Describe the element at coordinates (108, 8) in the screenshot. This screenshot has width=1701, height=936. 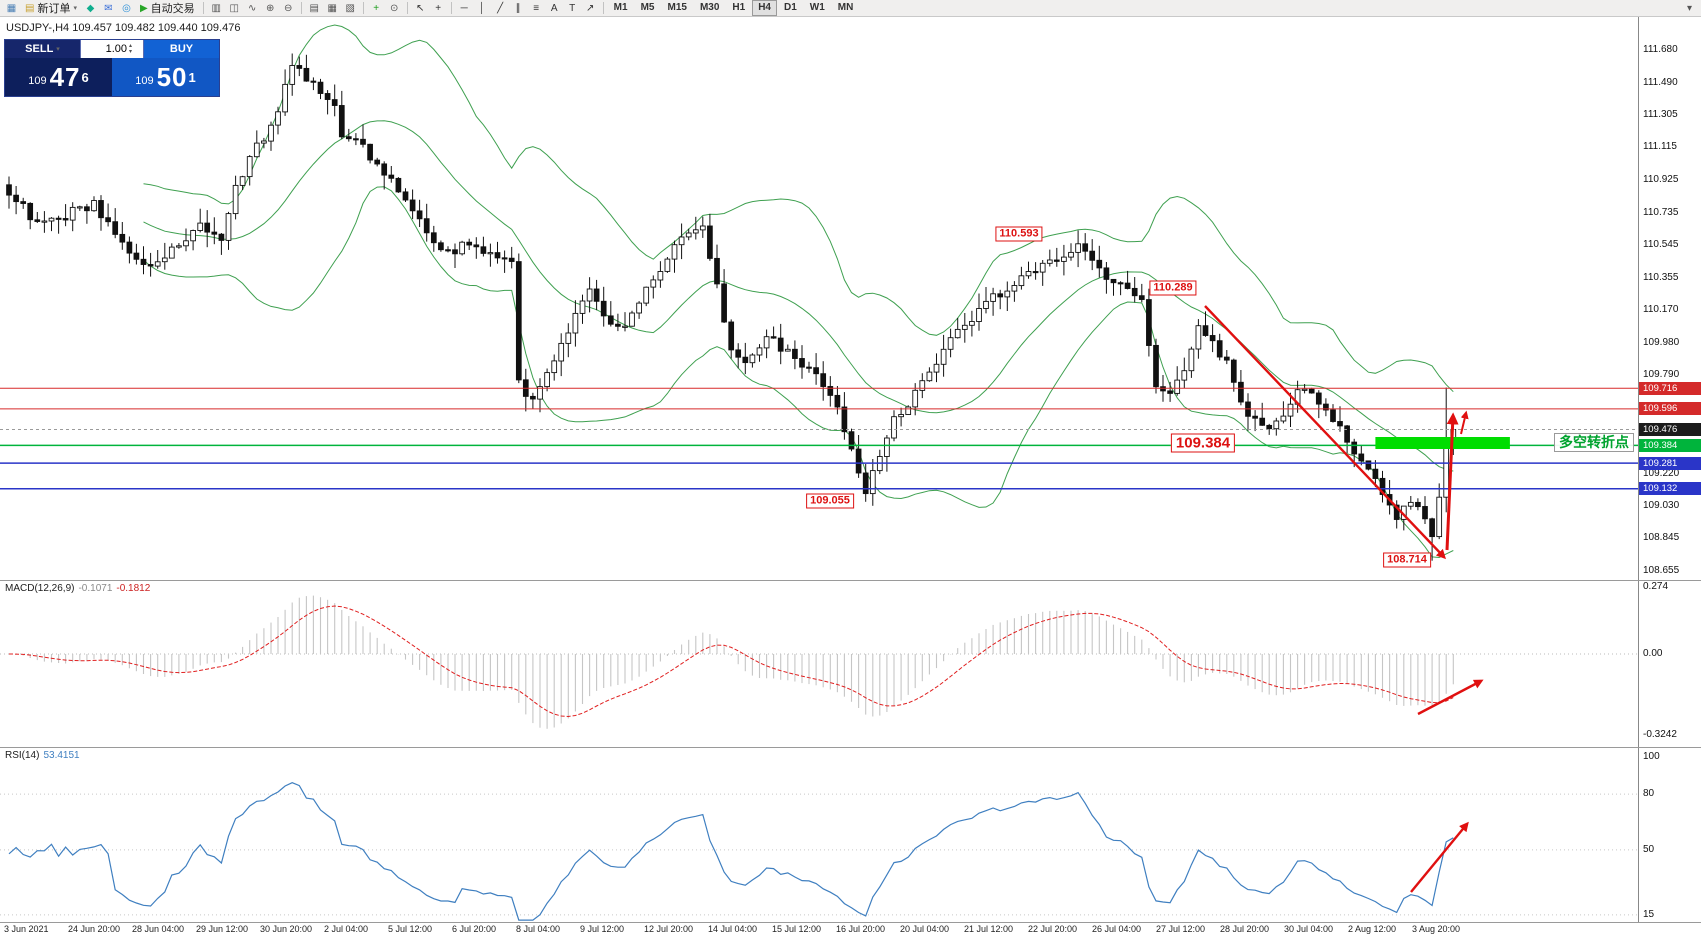
I see `chat-icon: ✉` at that location.